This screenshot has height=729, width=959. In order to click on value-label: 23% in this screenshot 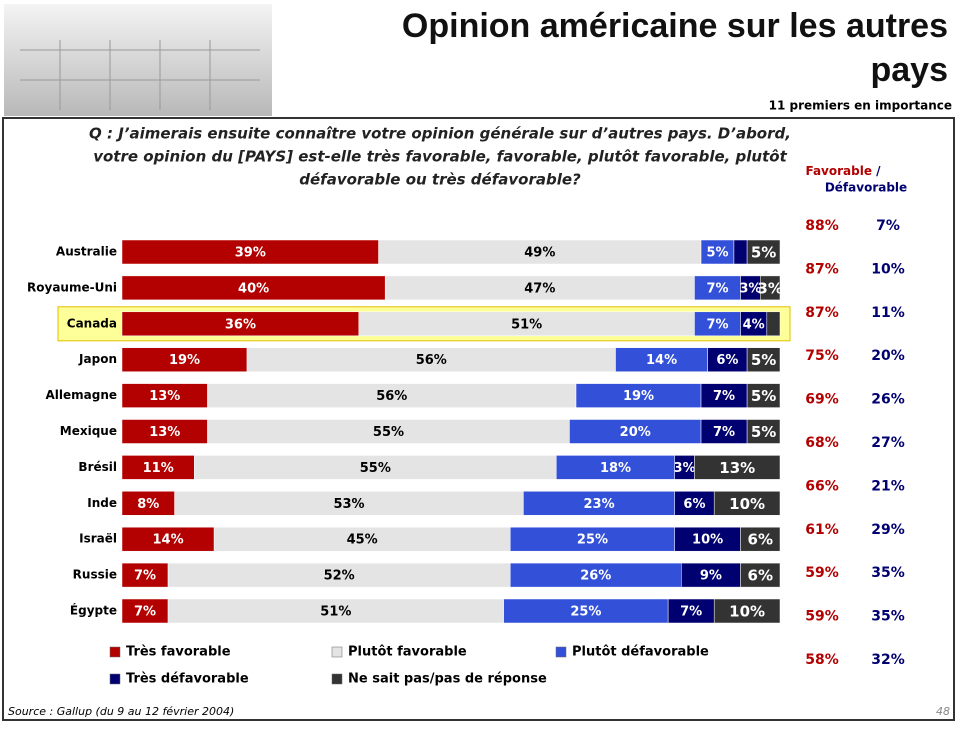, I will do `click(598, 504)`.